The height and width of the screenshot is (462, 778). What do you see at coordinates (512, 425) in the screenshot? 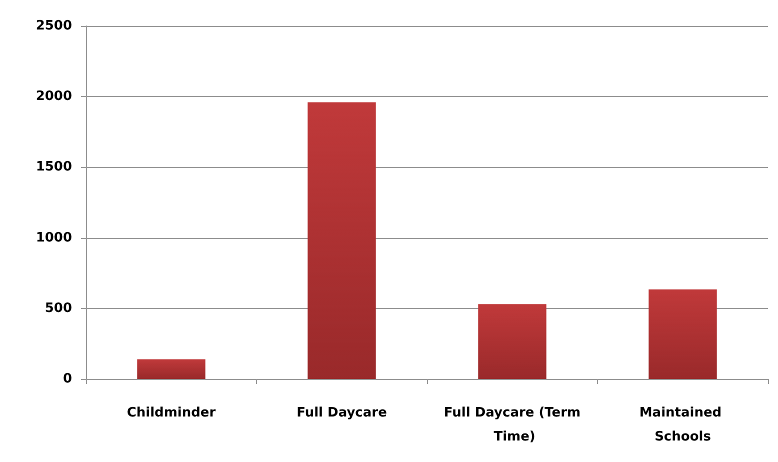
I see `x-tick-label: Full Daycare (Term Time)` at bounding box center [512, 425].